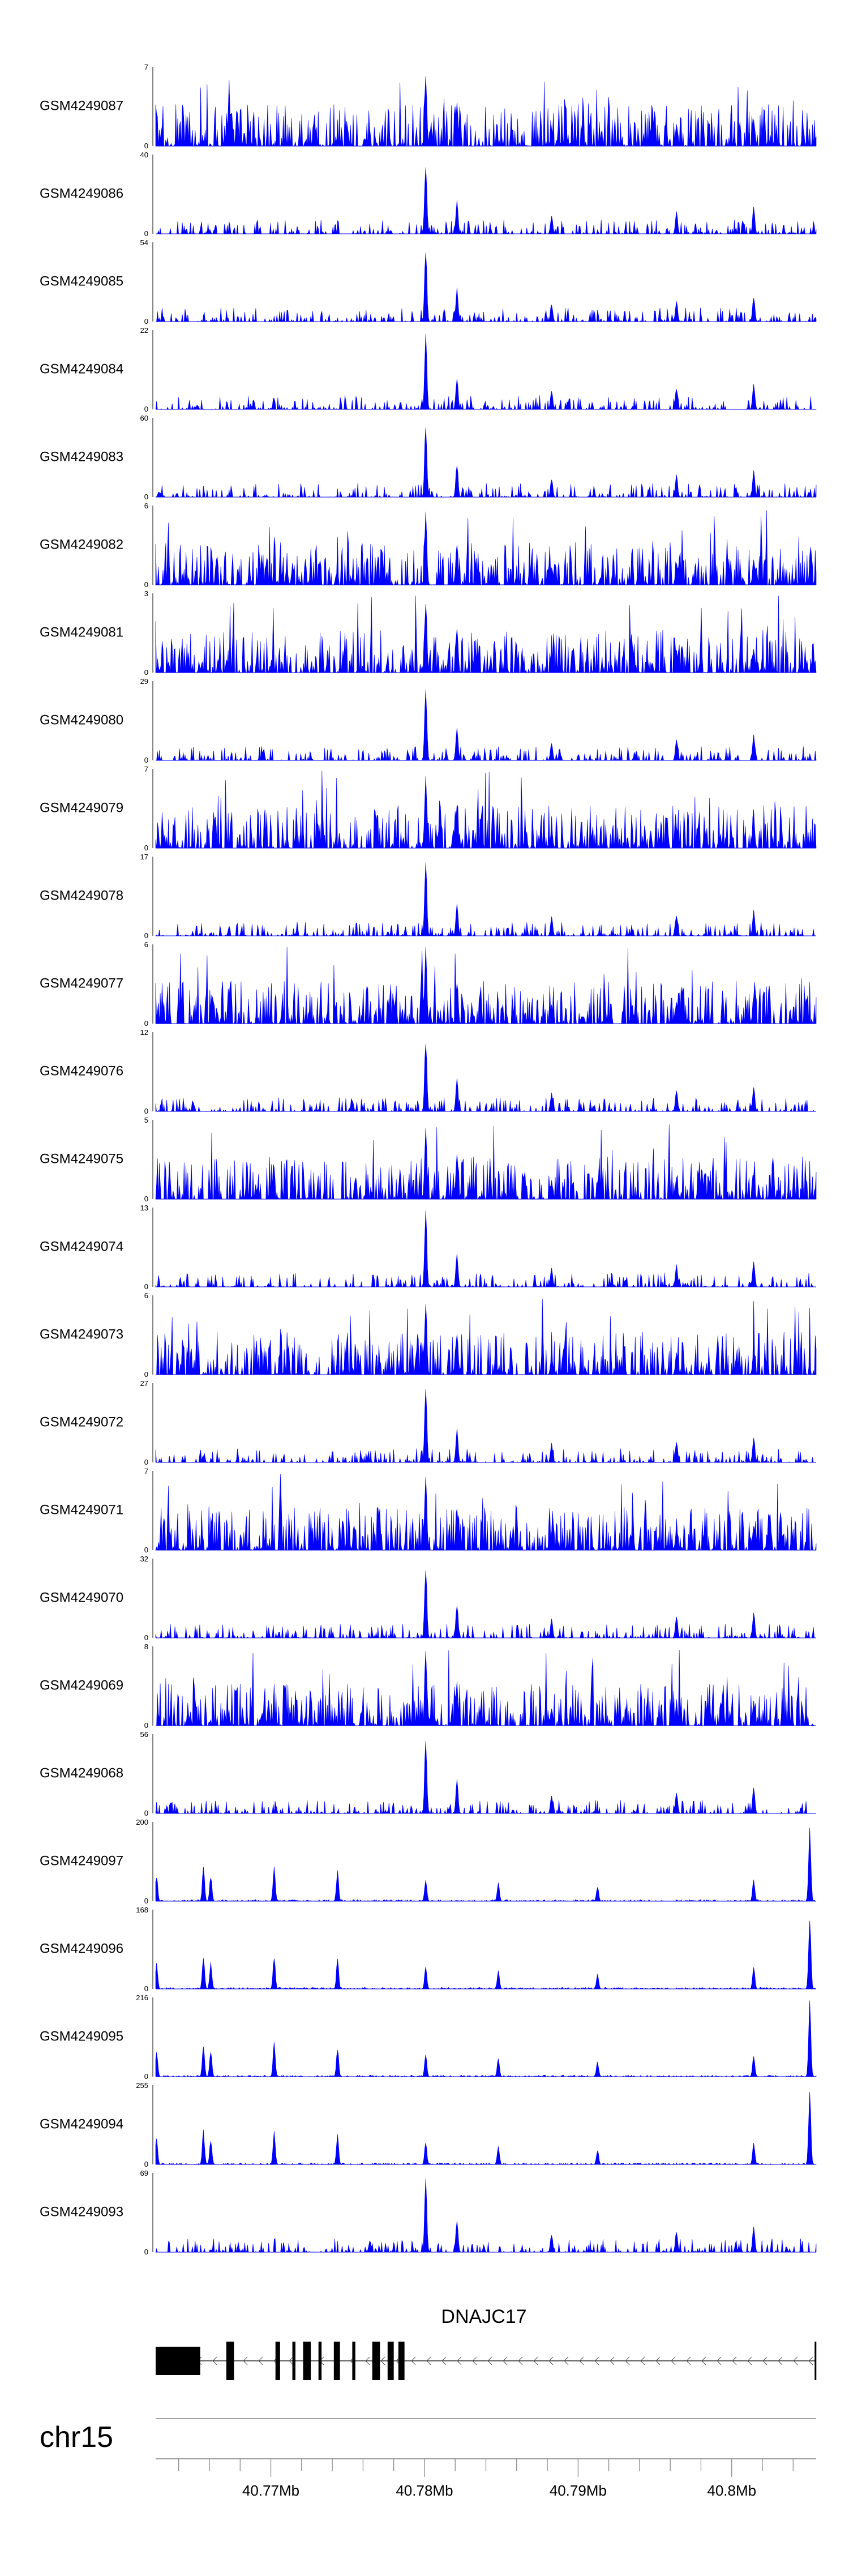 The height and width of the screenshot is (2576, 849). Describe the element at coordinates (81, 281) in the screenshot. I see `track-label: GSM4249085` at that location.